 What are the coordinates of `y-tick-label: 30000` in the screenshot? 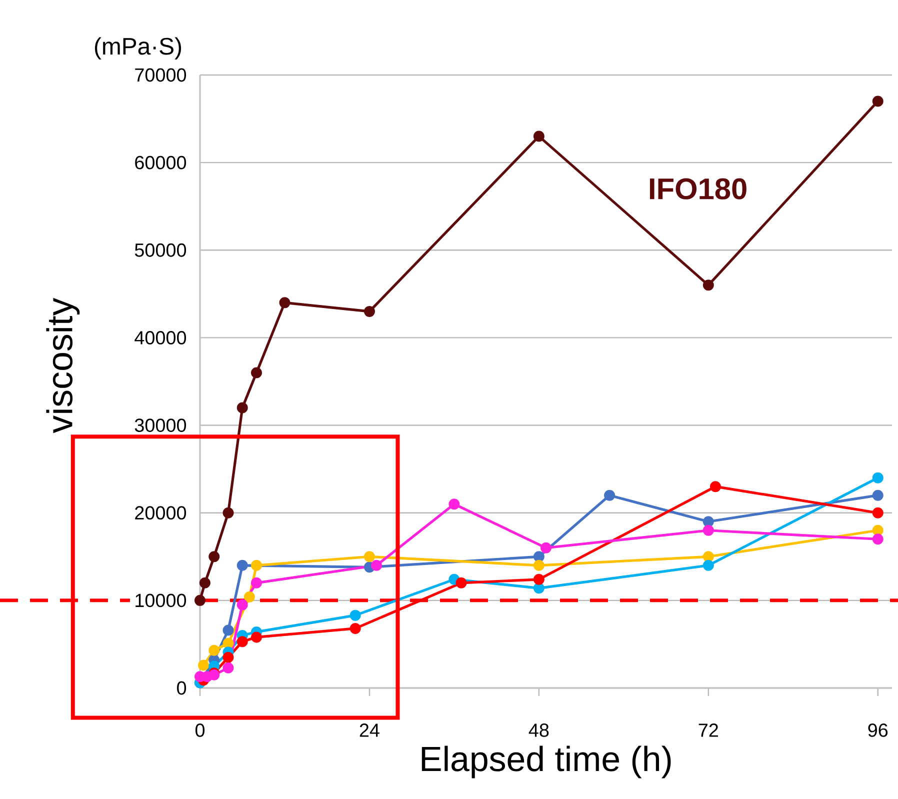 It's located at (160, 425).